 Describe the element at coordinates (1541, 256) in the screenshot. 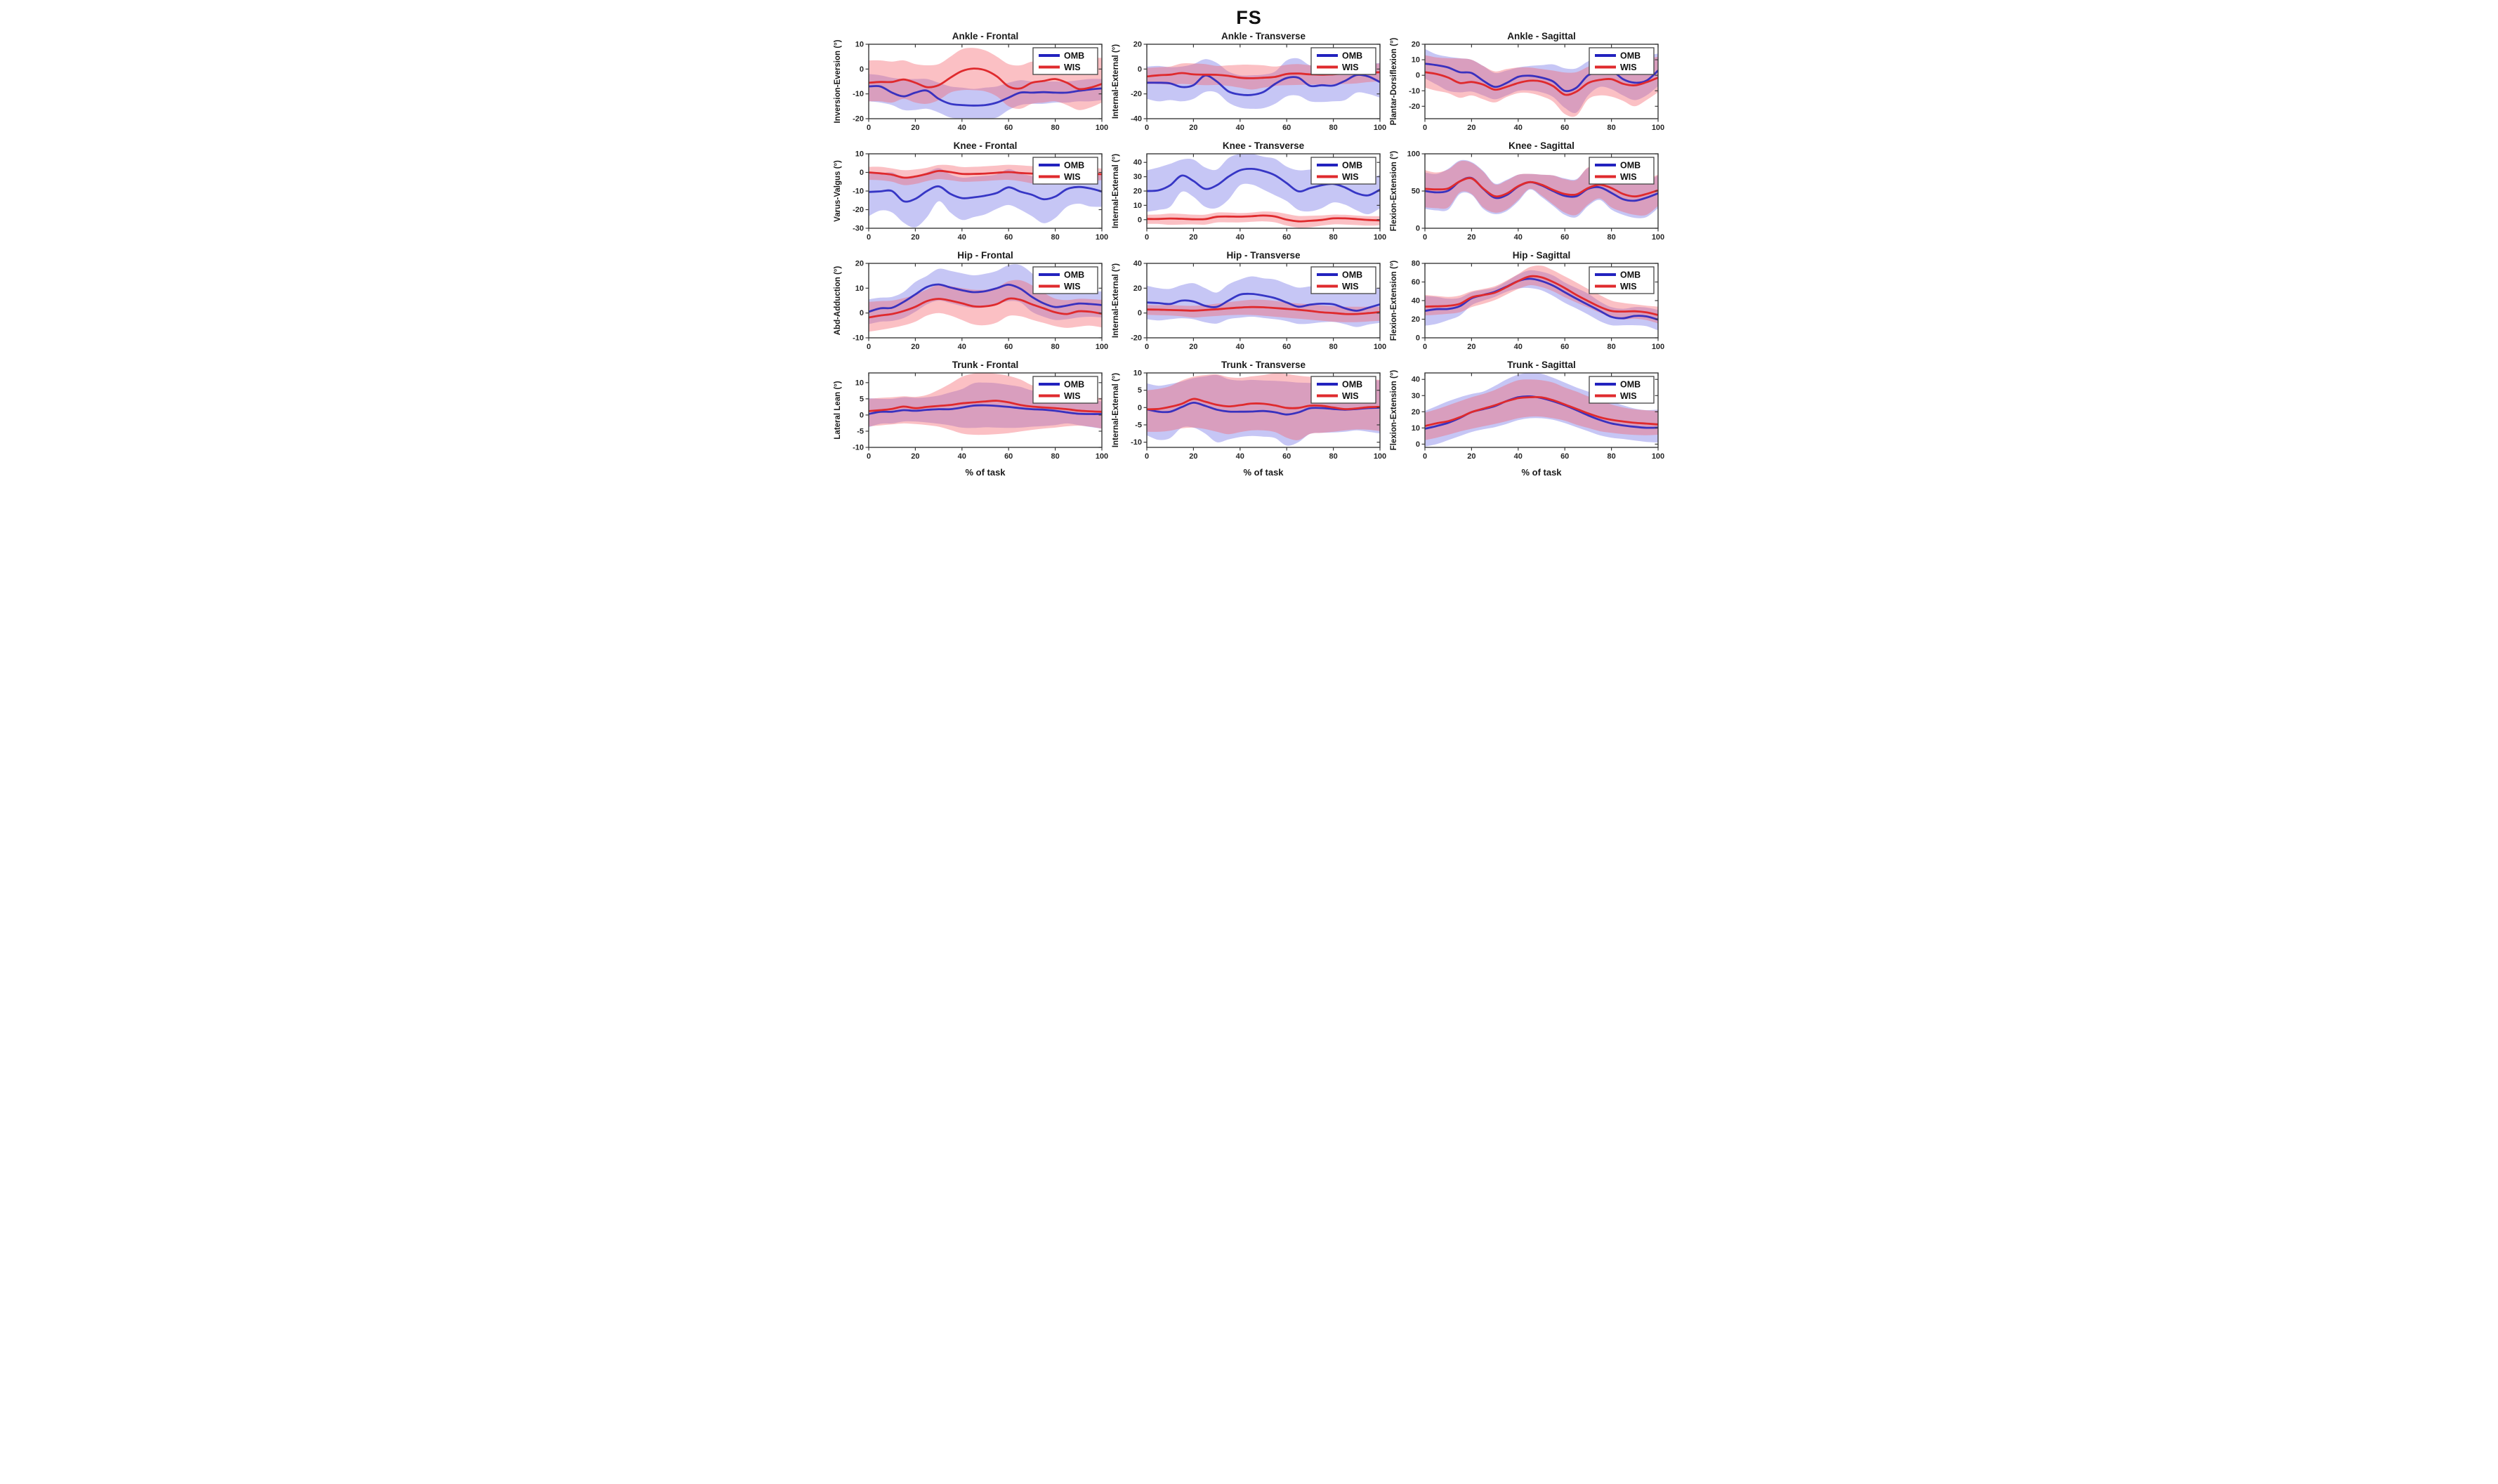

I see `plot-title: Hip - Sagittal` at that location.